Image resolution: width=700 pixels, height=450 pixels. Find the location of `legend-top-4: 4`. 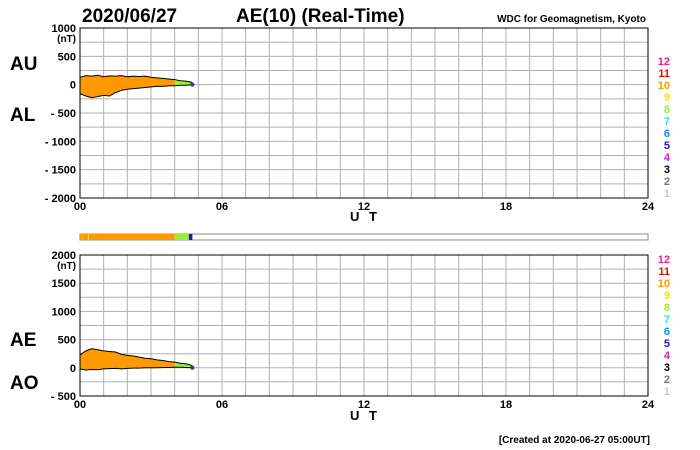

legend-top-4: 4 is located at coordinates (667, 158).